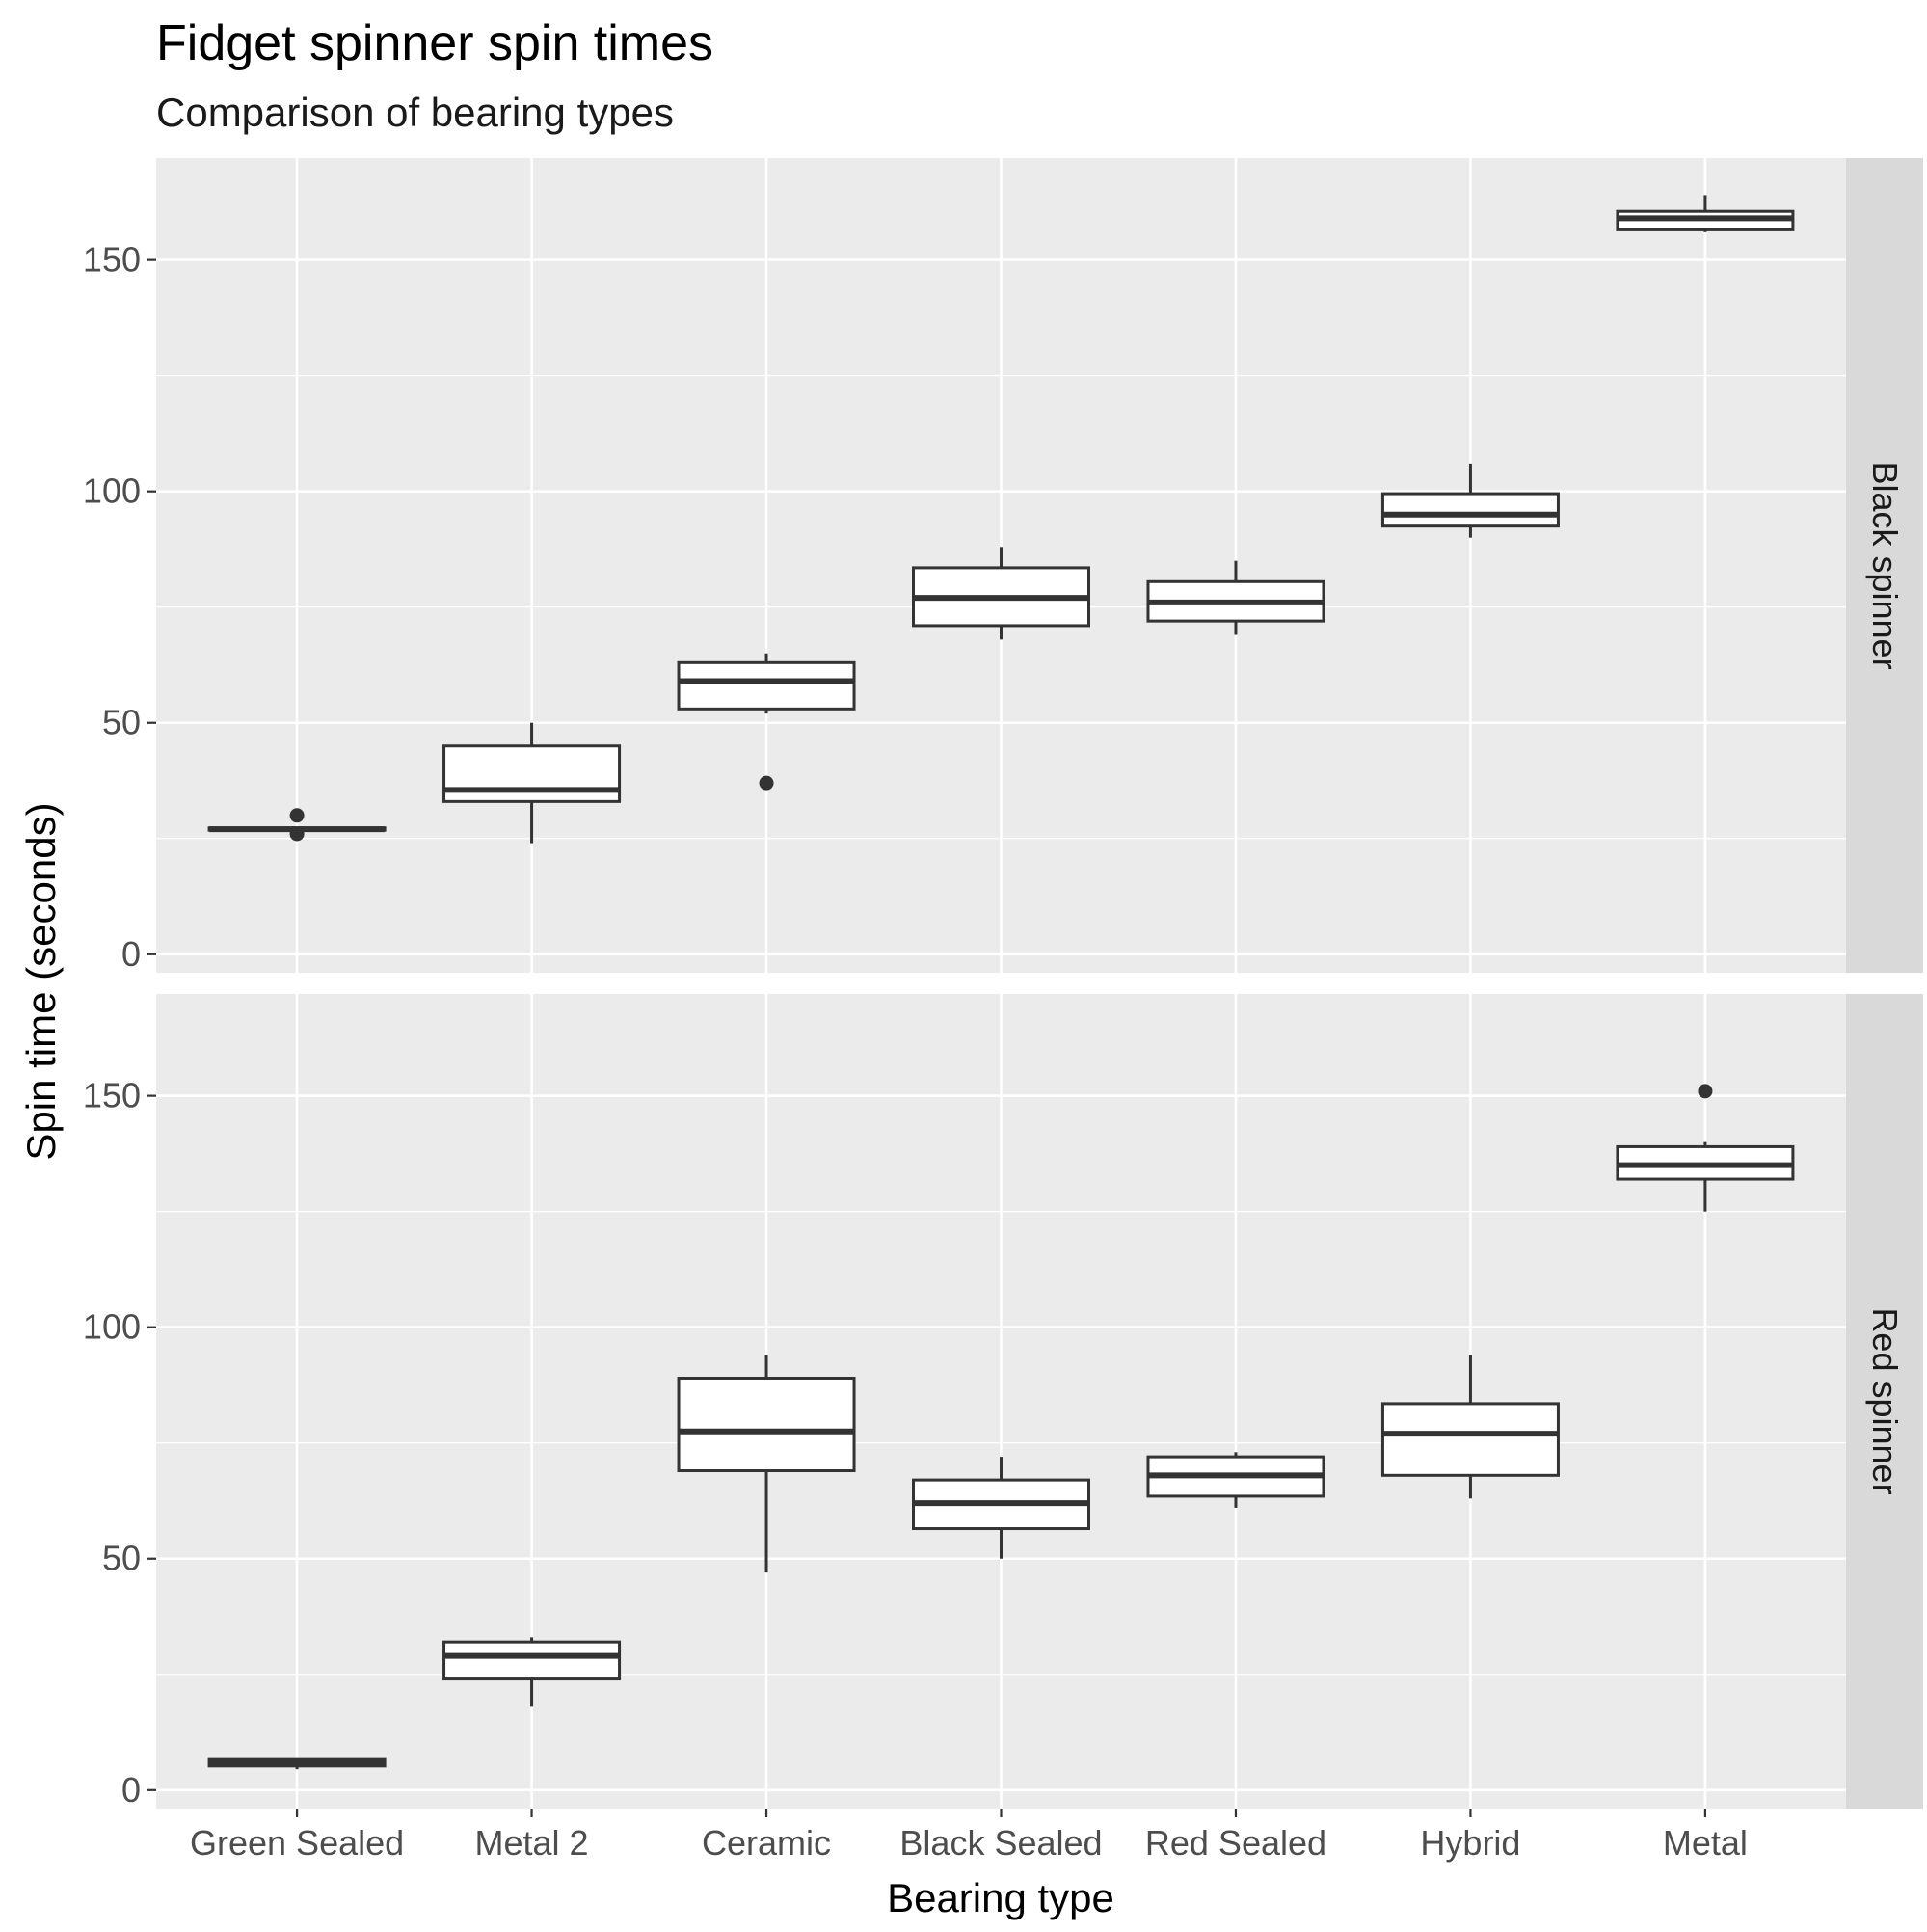 This screenshot has width=1927, height=1932. What do you see at coordinates (415, 113) in the screenshot?
I see `chart-subtitle: Comparison of bearing types` at bounding box center [415, 113].